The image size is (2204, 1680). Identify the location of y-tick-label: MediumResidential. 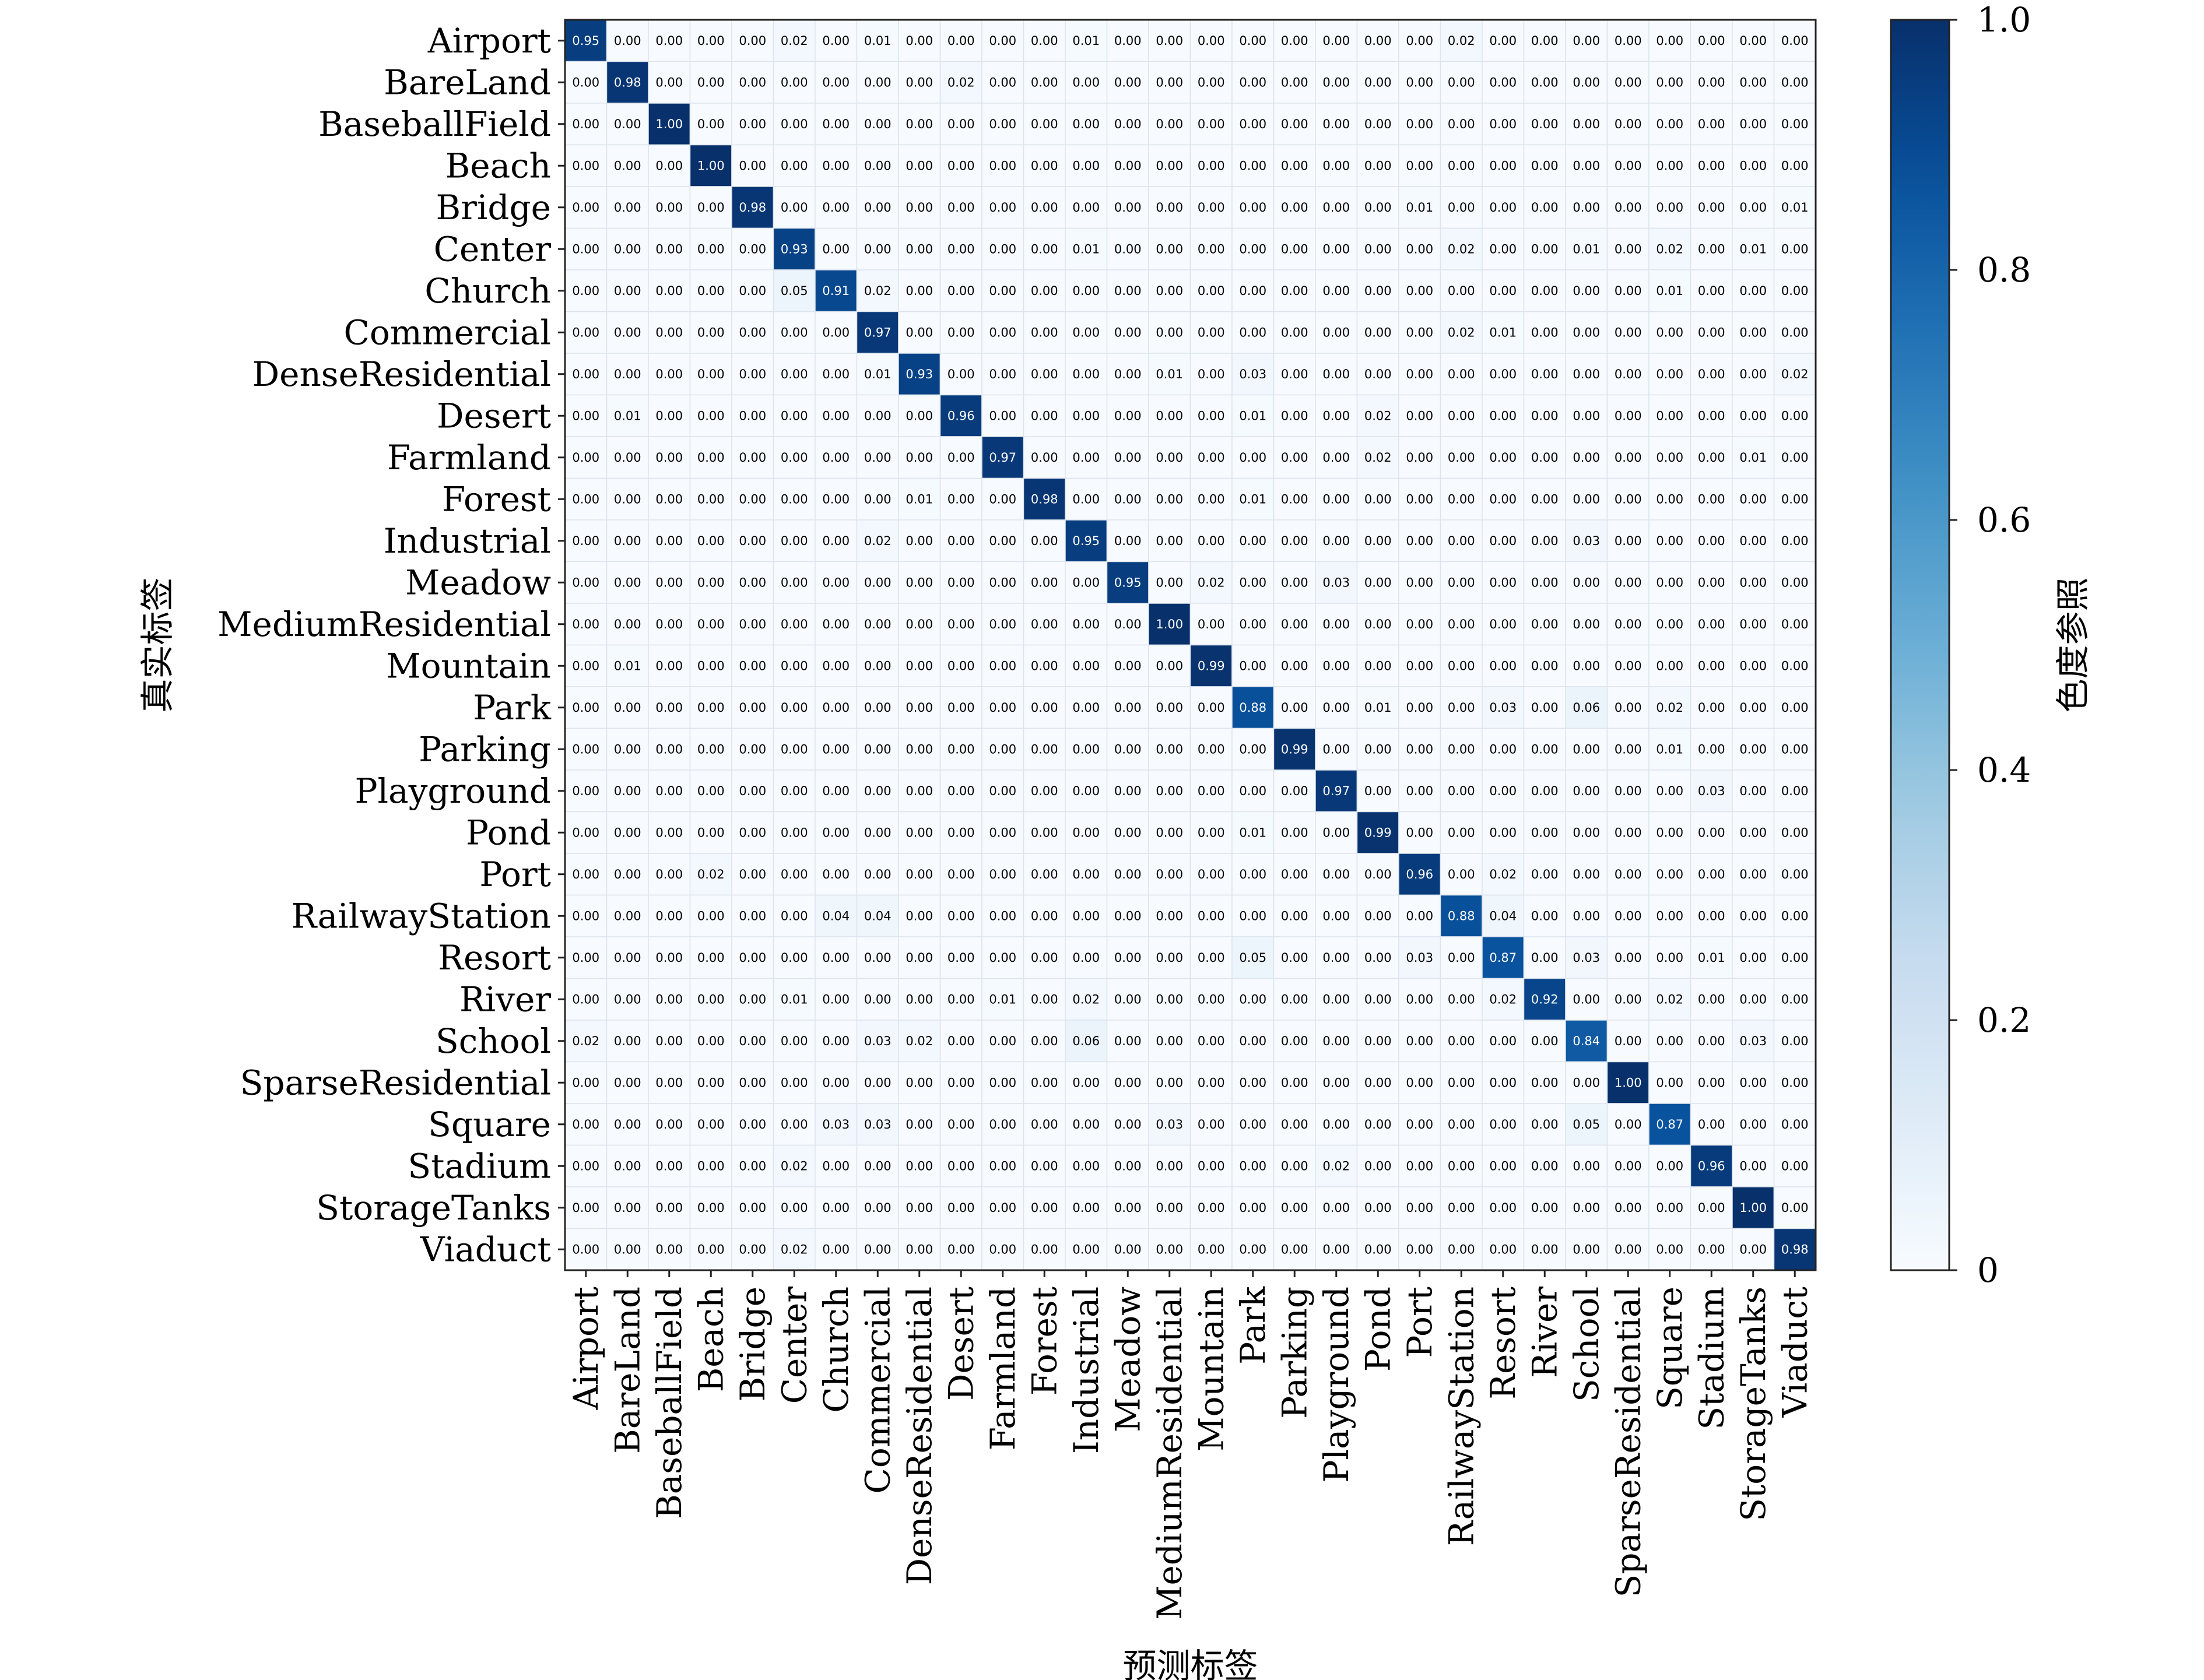
(384, 624).